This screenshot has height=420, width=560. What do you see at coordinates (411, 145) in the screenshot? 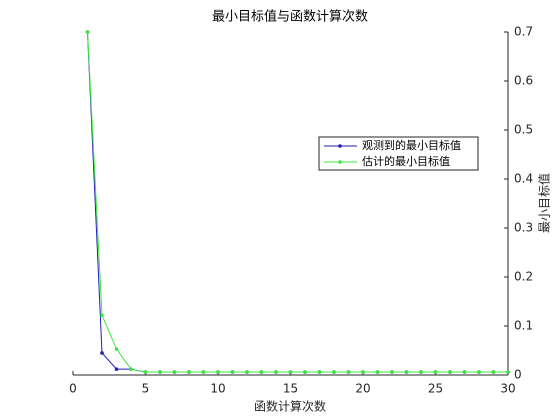
I see `legend-label: 观测到的最小目标值` at bounding box center [411, 145].